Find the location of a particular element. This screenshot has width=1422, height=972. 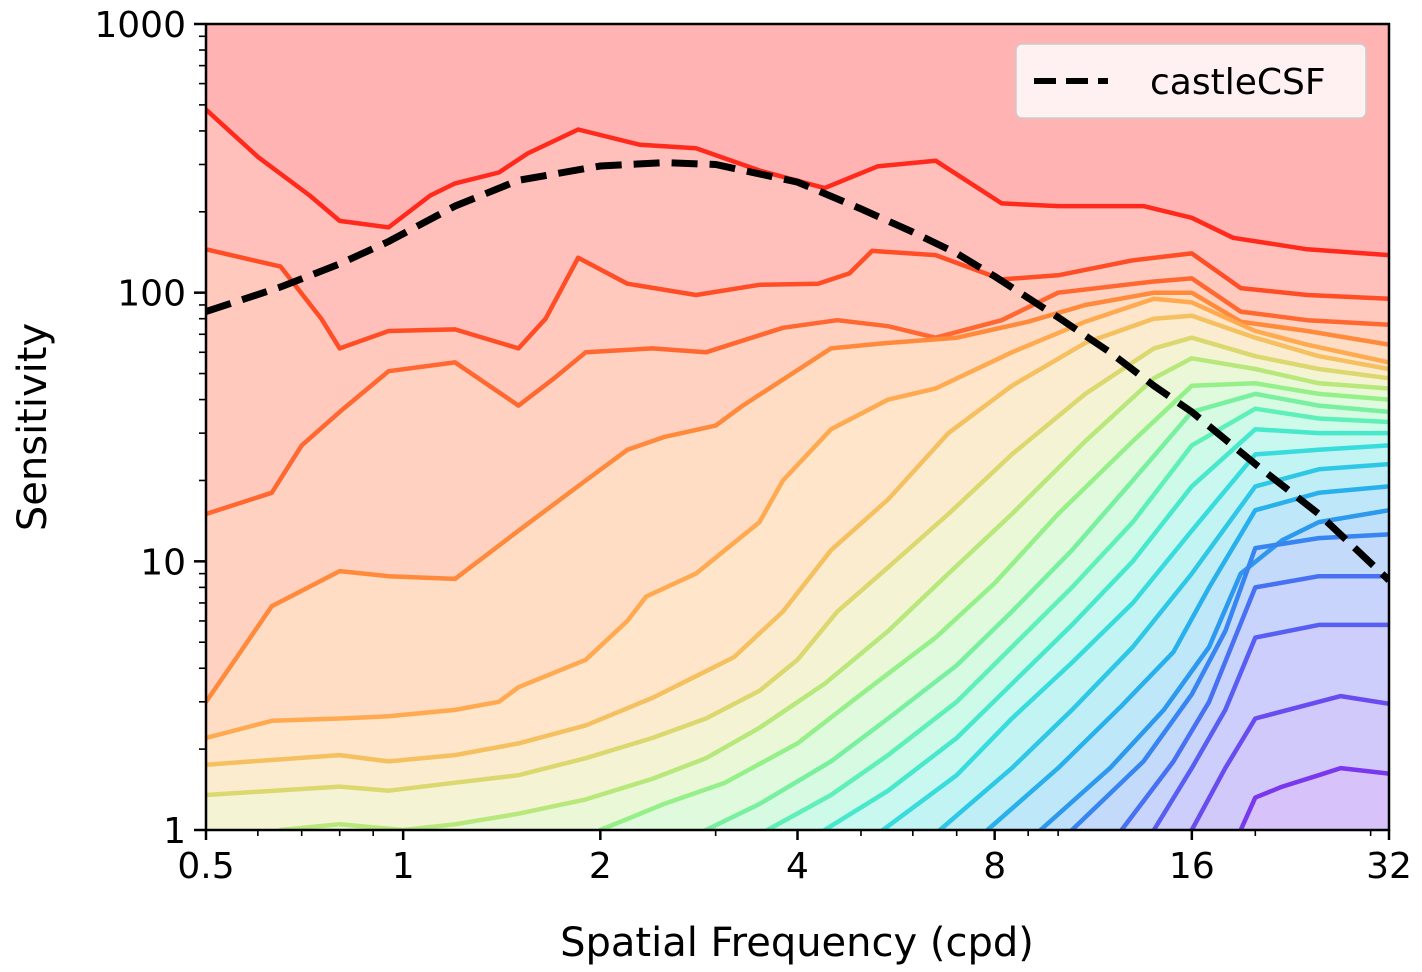

y-tick-label: 1000 is located at coordinates (140, 25).